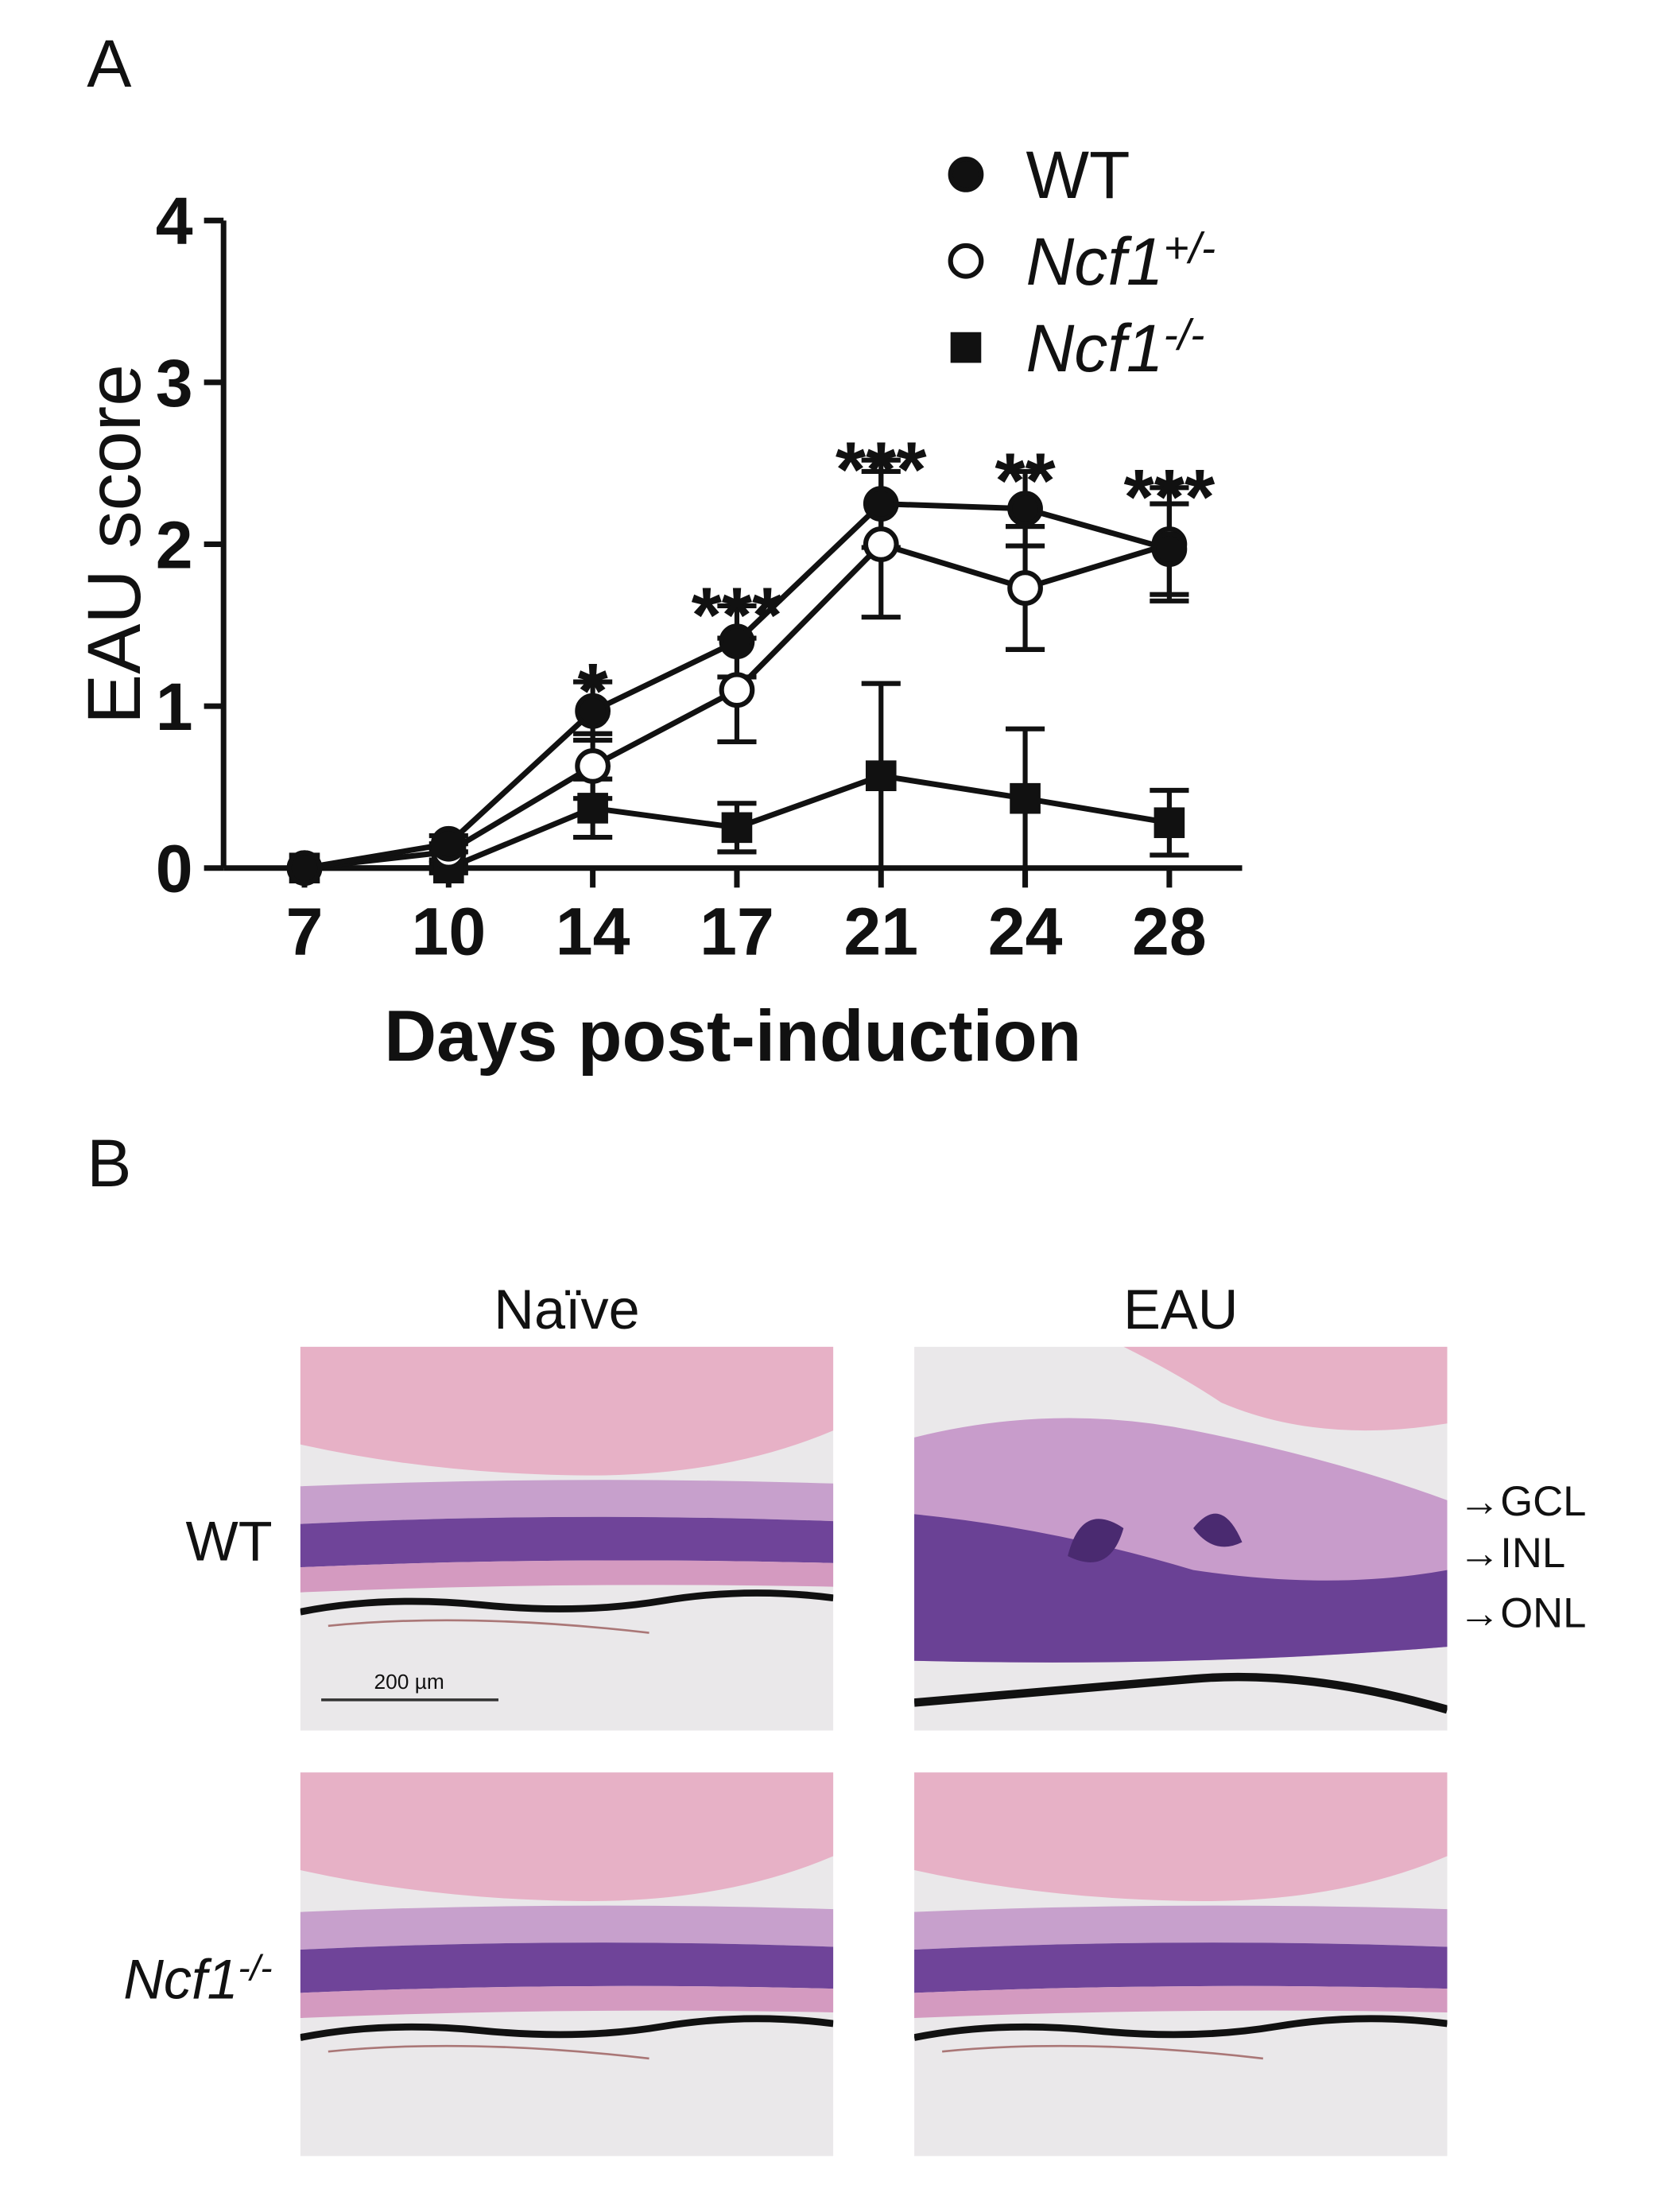 The height and width of the screenshot is (2212, 1675). What do you see at coordinates (1025, 932) in the screenshot?
I see `x-tick-label: 24` at bounding box center [1025, 932].